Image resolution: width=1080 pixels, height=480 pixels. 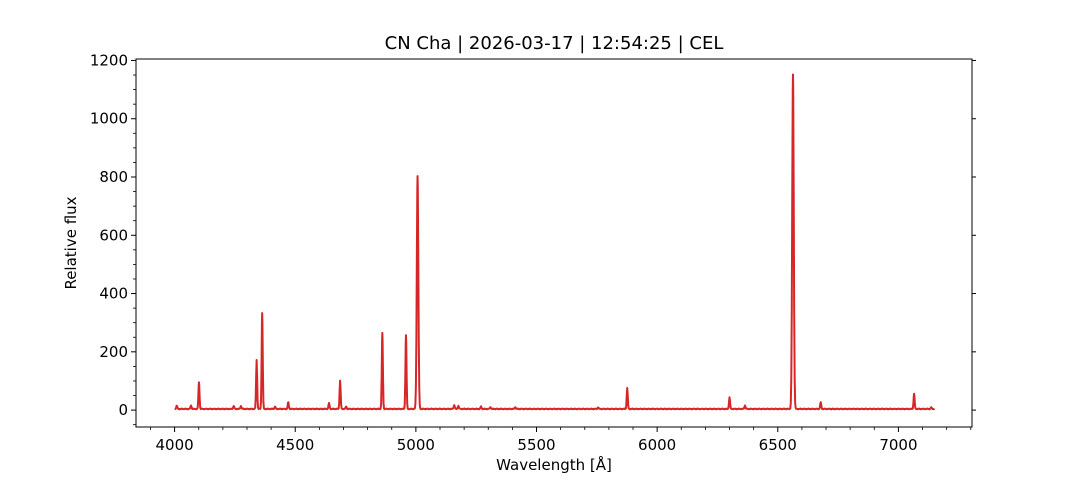 What do you see at coordinates (123, 410) in the screenshot?
I see `y-tick-label: 0` at bounding box center [123, 410].